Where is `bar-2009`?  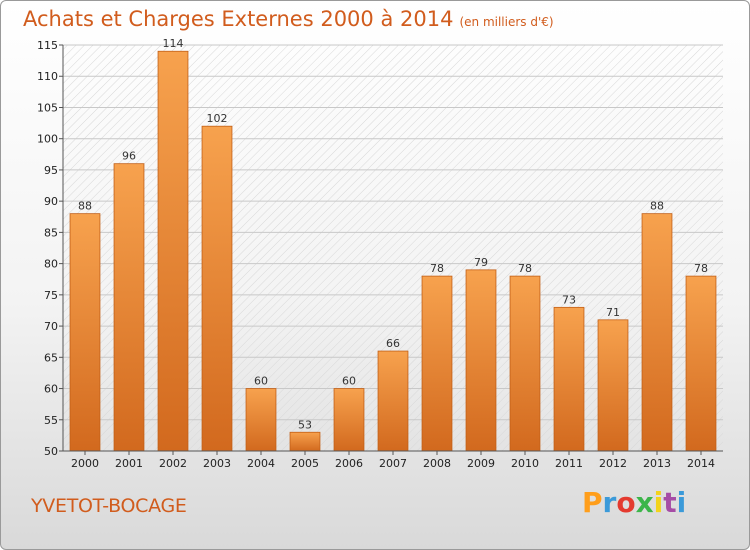 bar-2009 is located at coordinates (481, 360).